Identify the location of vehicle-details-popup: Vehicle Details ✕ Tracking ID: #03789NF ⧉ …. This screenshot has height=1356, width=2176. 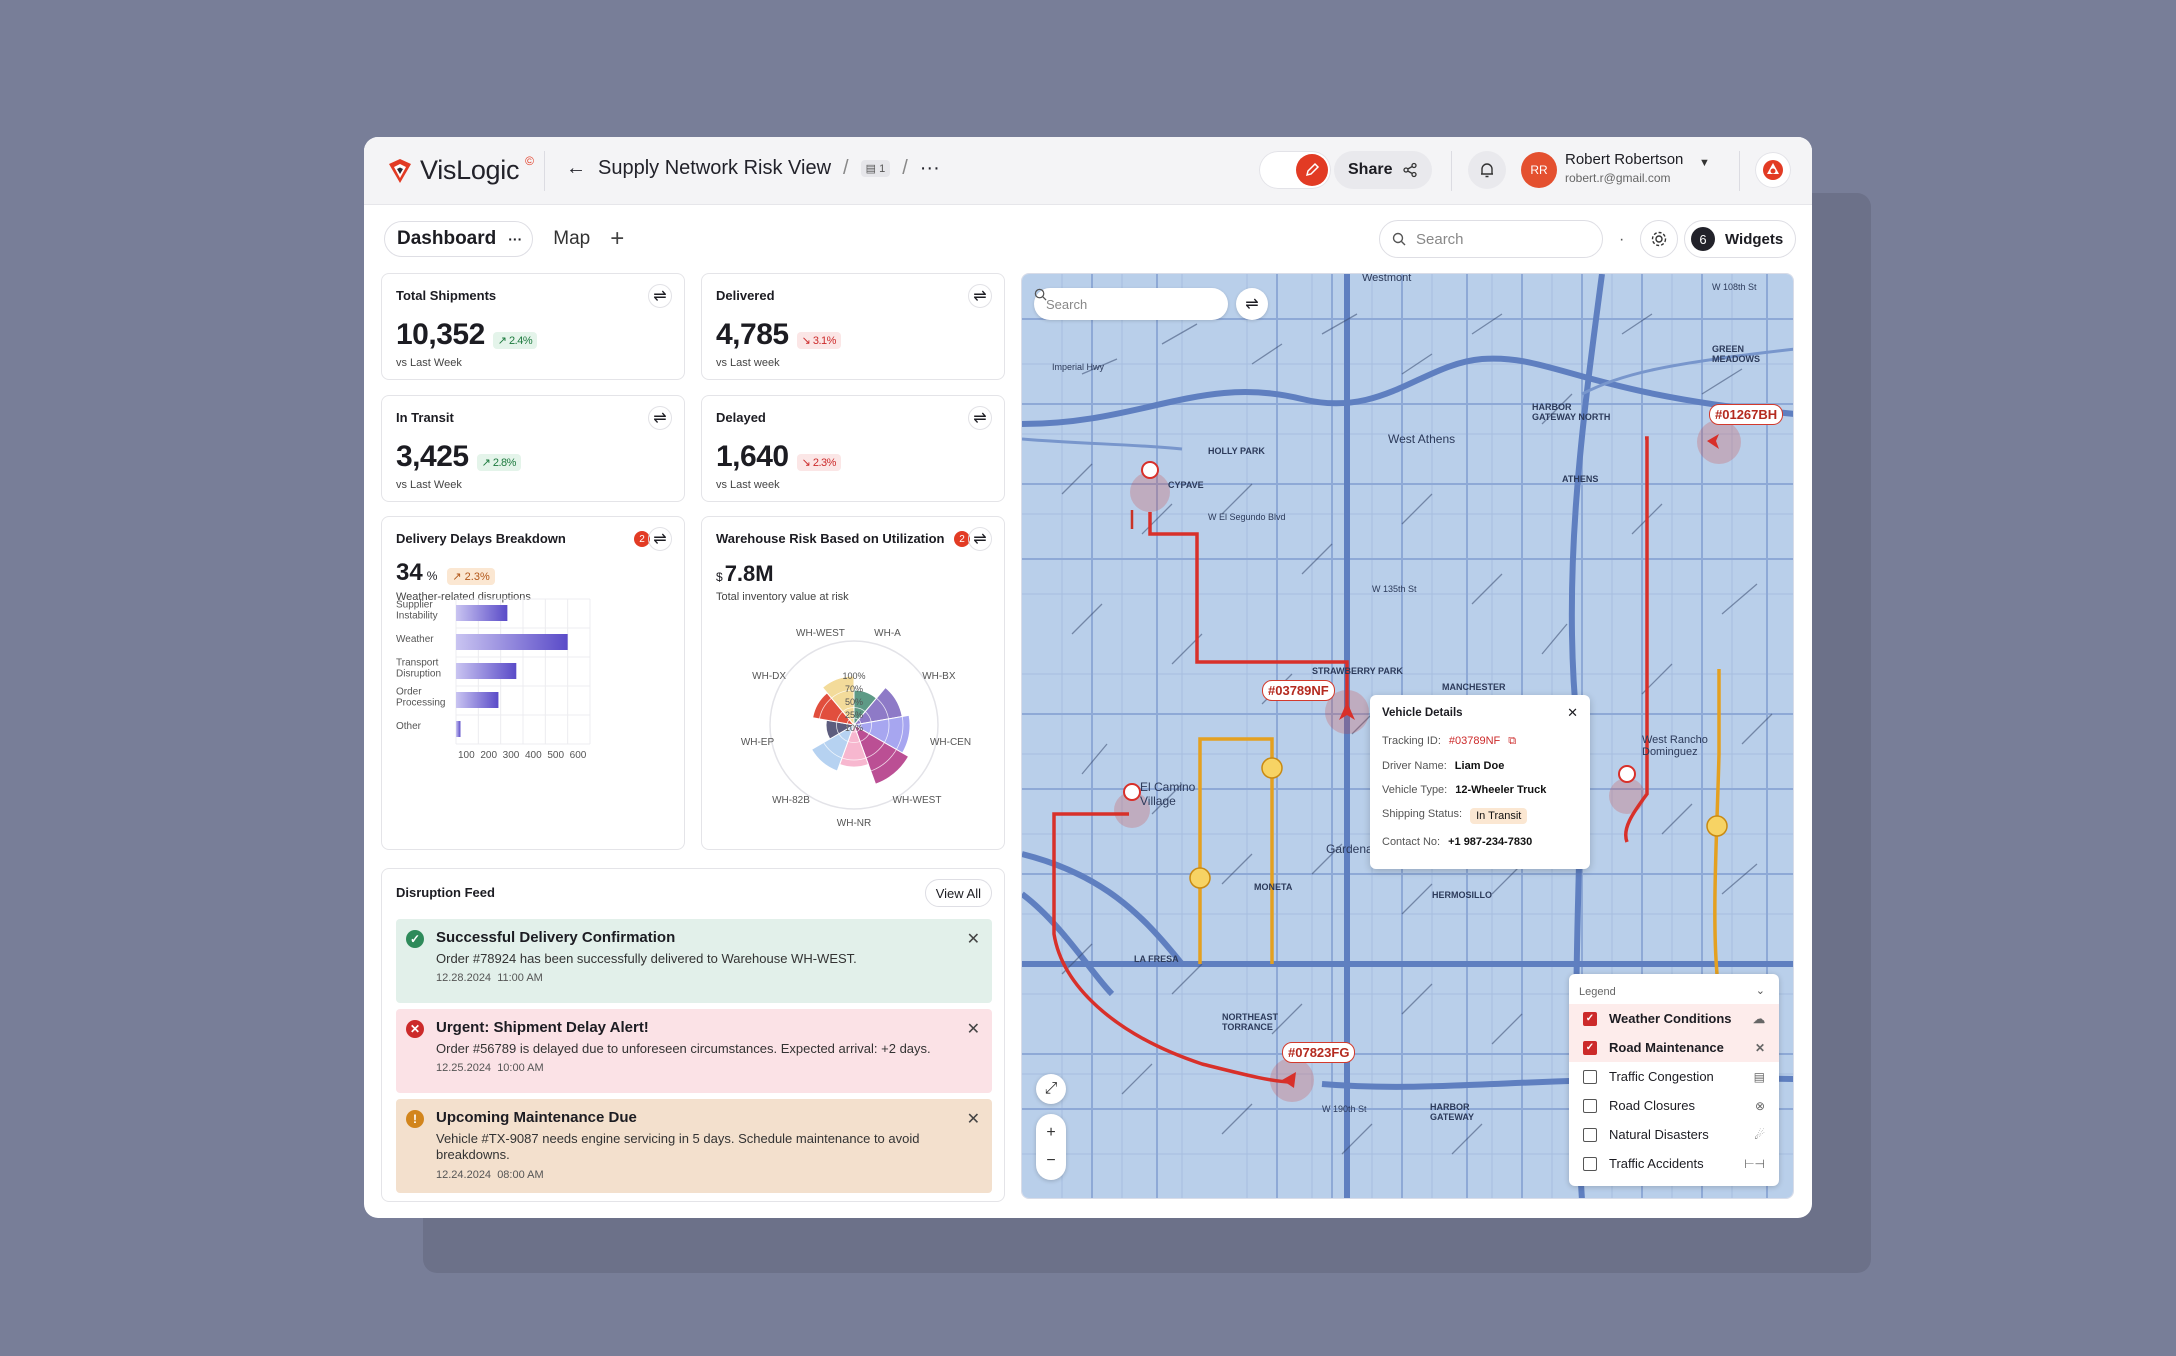
(1480, 782).